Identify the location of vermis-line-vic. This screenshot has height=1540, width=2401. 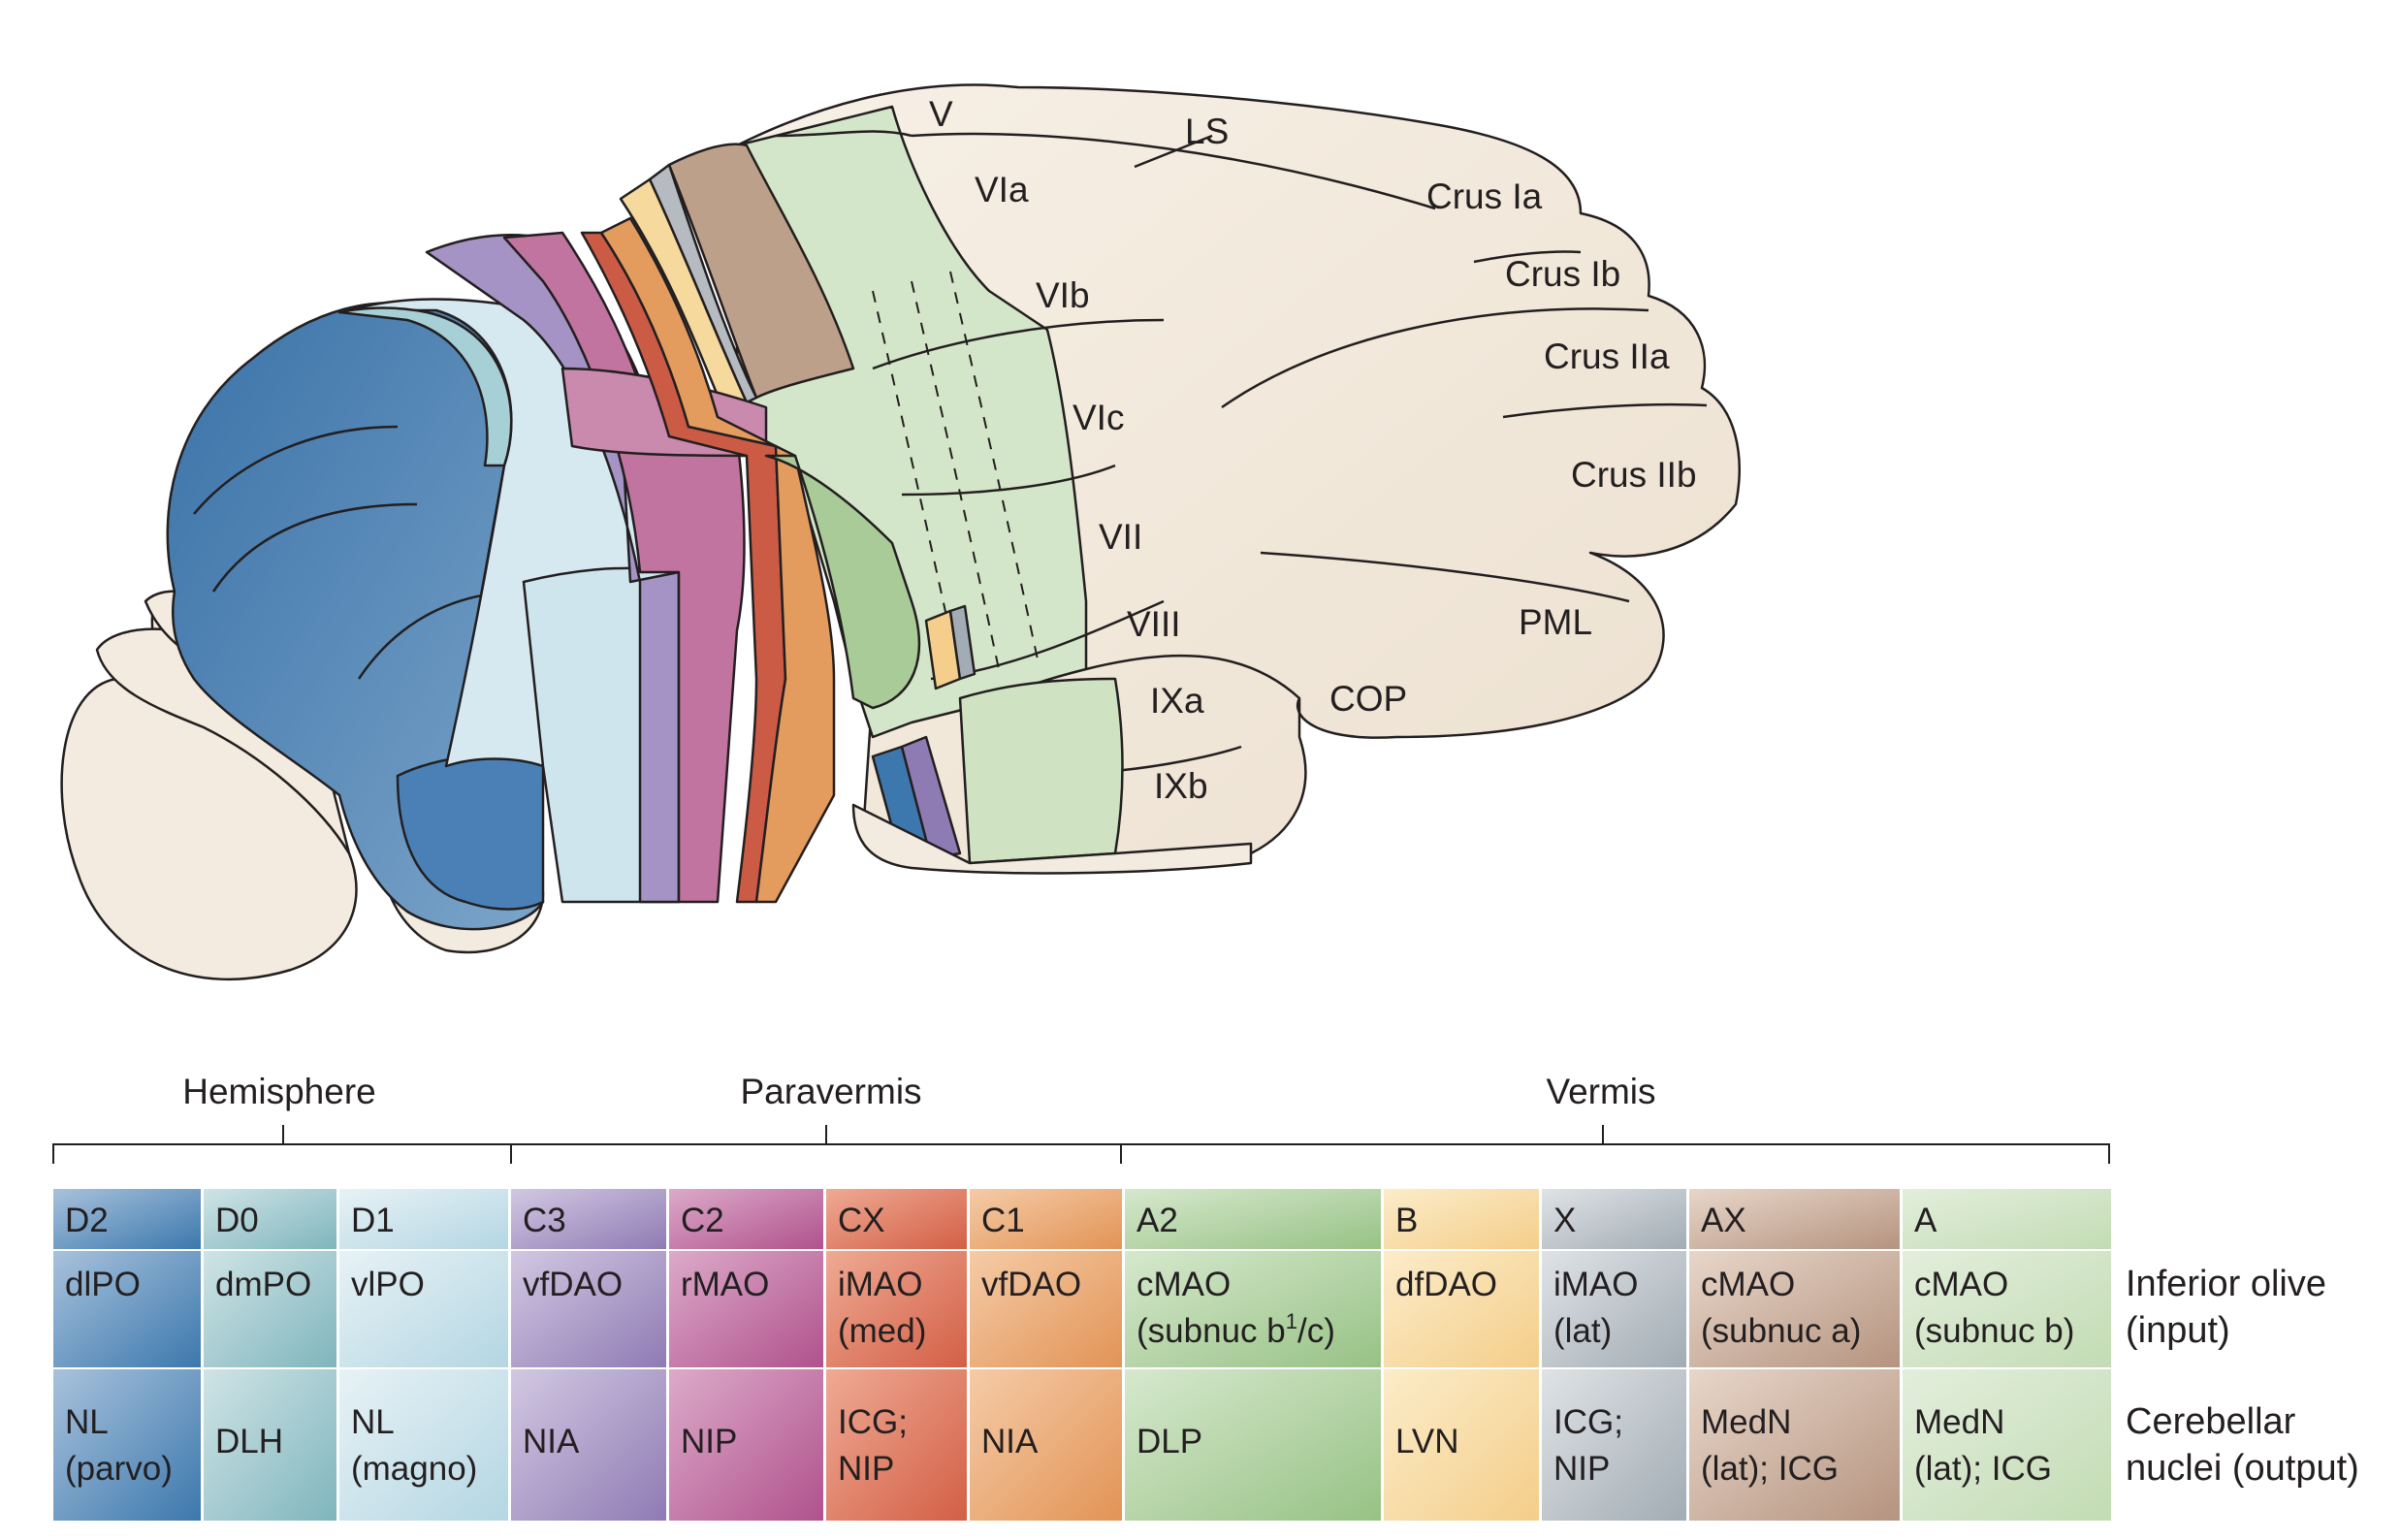
(1008, 480).